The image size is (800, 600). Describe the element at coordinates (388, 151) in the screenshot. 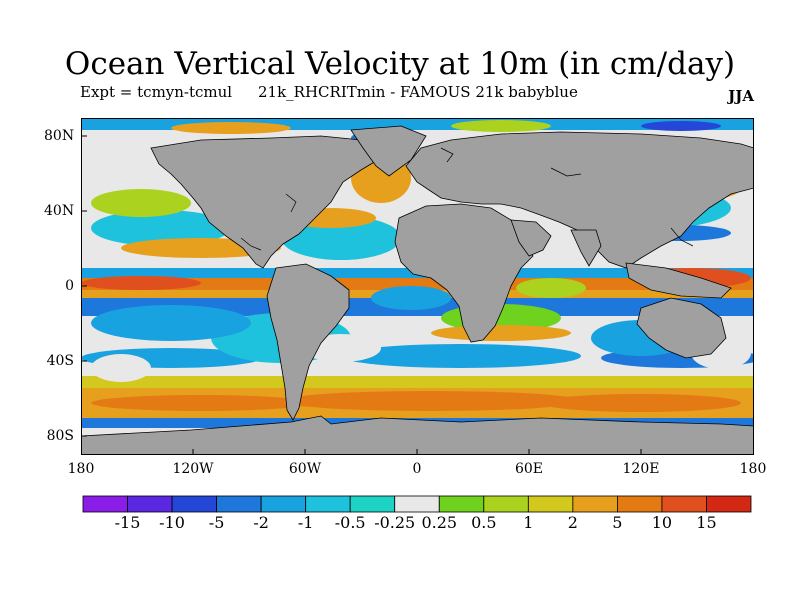

I see `greenland-landmass` at that location.